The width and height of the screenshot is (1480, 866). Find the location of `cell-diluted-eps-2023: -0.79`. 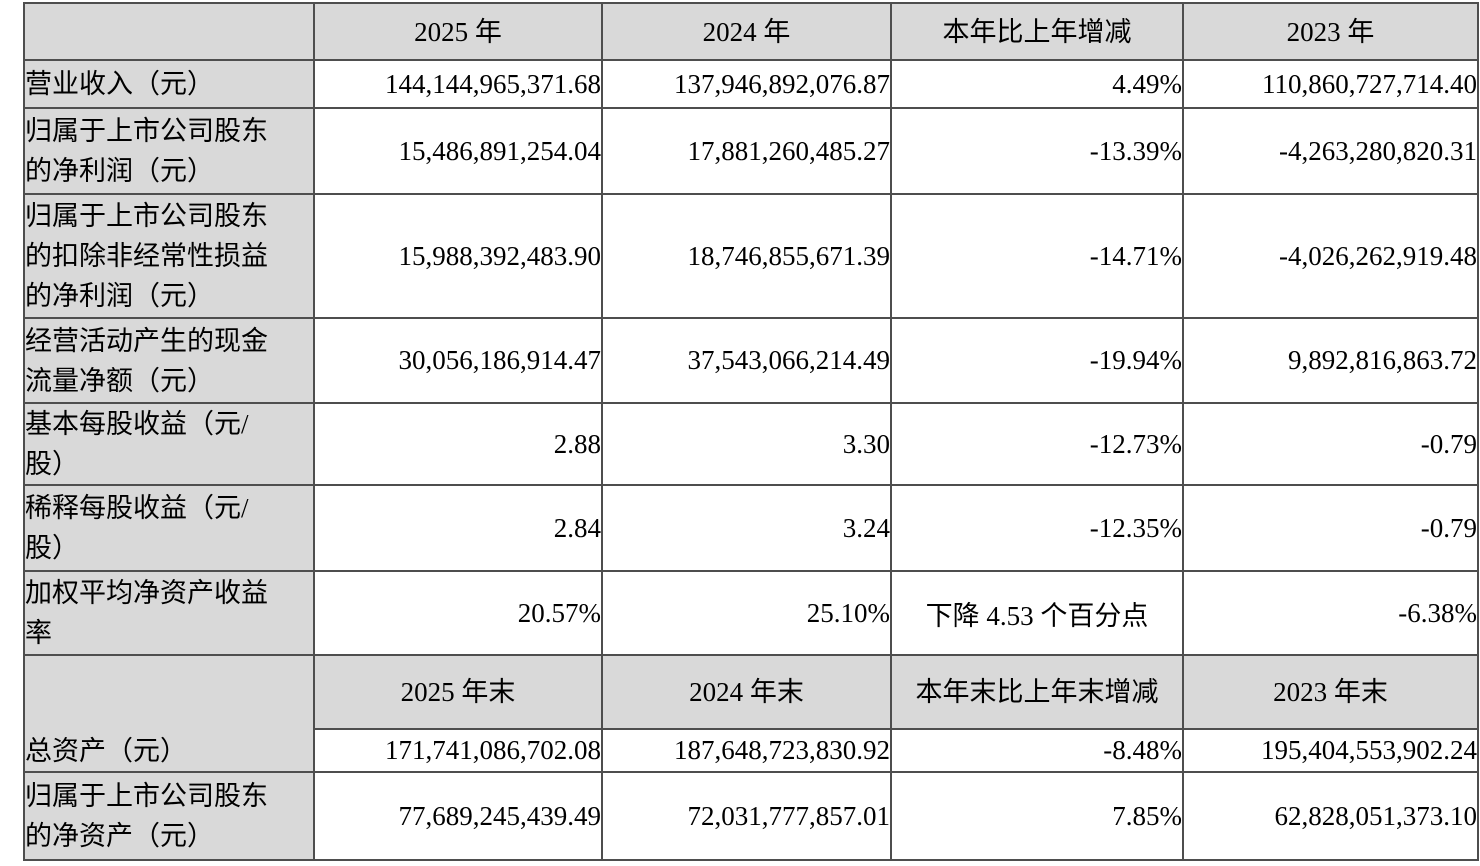

cell-diluted-eps-2023: -0.79 is located at coordinates (1330, 528).